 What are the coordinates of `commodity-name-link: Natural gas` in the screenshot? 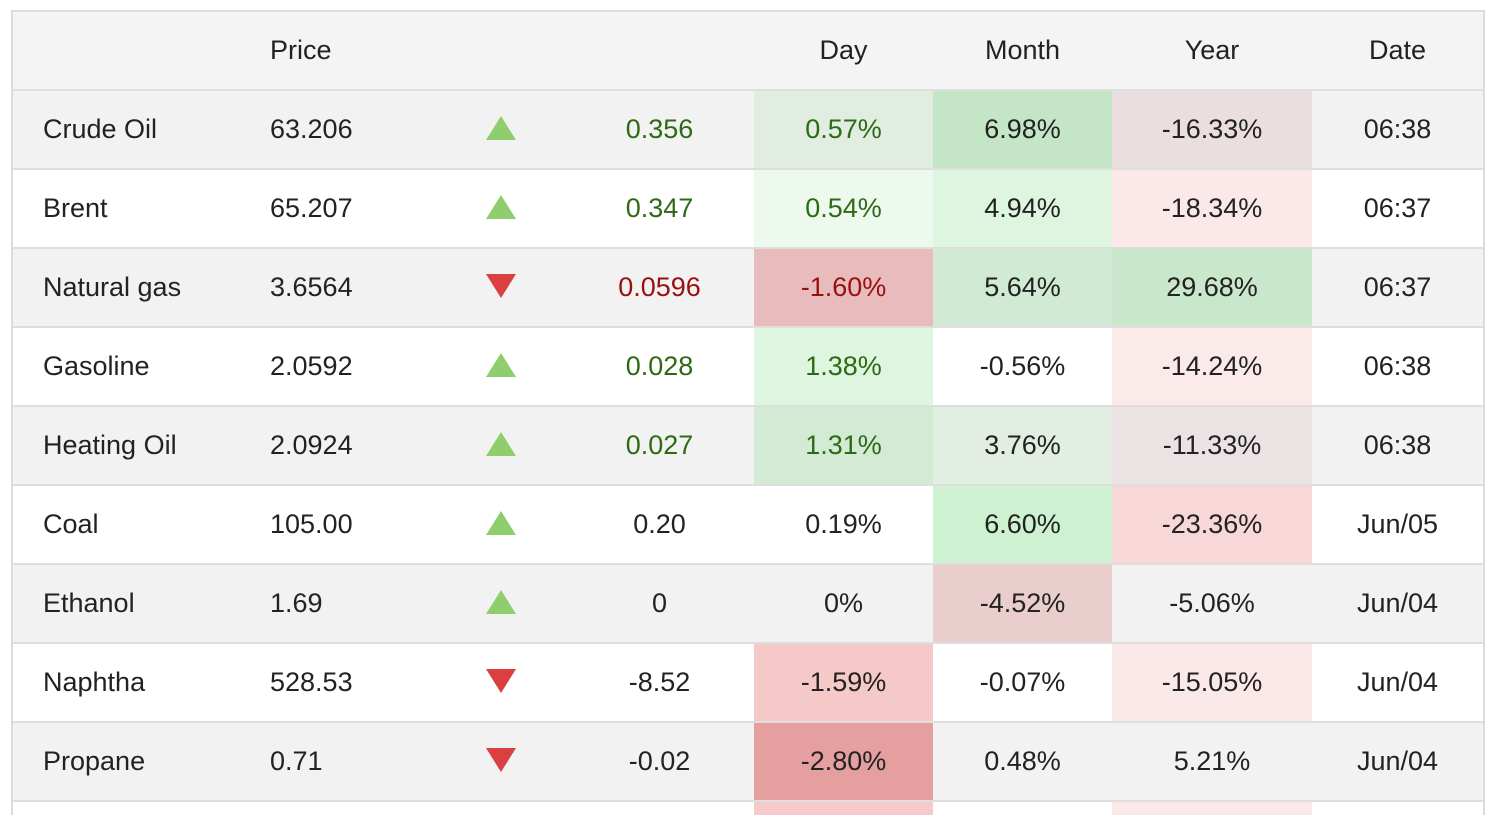 It's located at (112, 287).